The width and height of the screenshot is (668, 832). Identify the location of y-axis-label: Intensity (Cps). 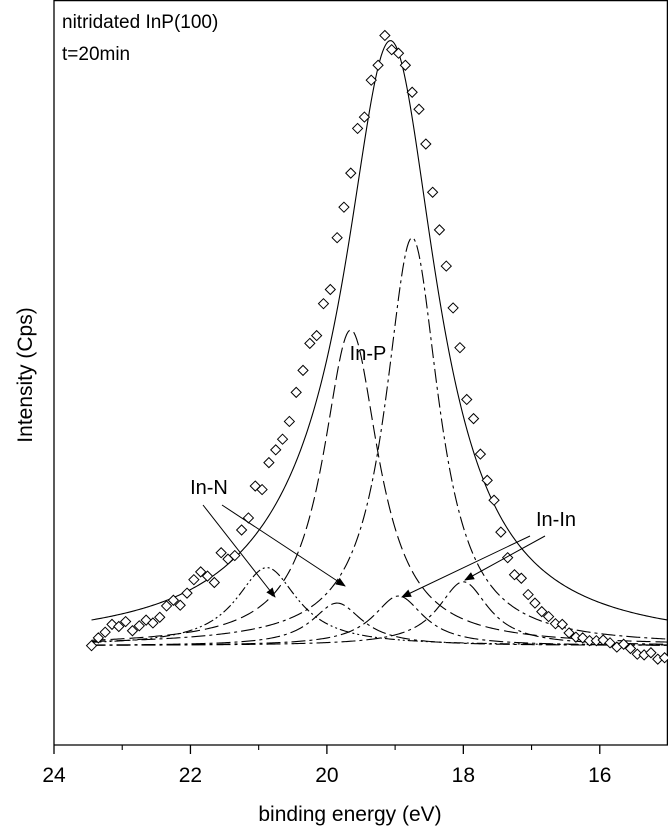
(25, 374).